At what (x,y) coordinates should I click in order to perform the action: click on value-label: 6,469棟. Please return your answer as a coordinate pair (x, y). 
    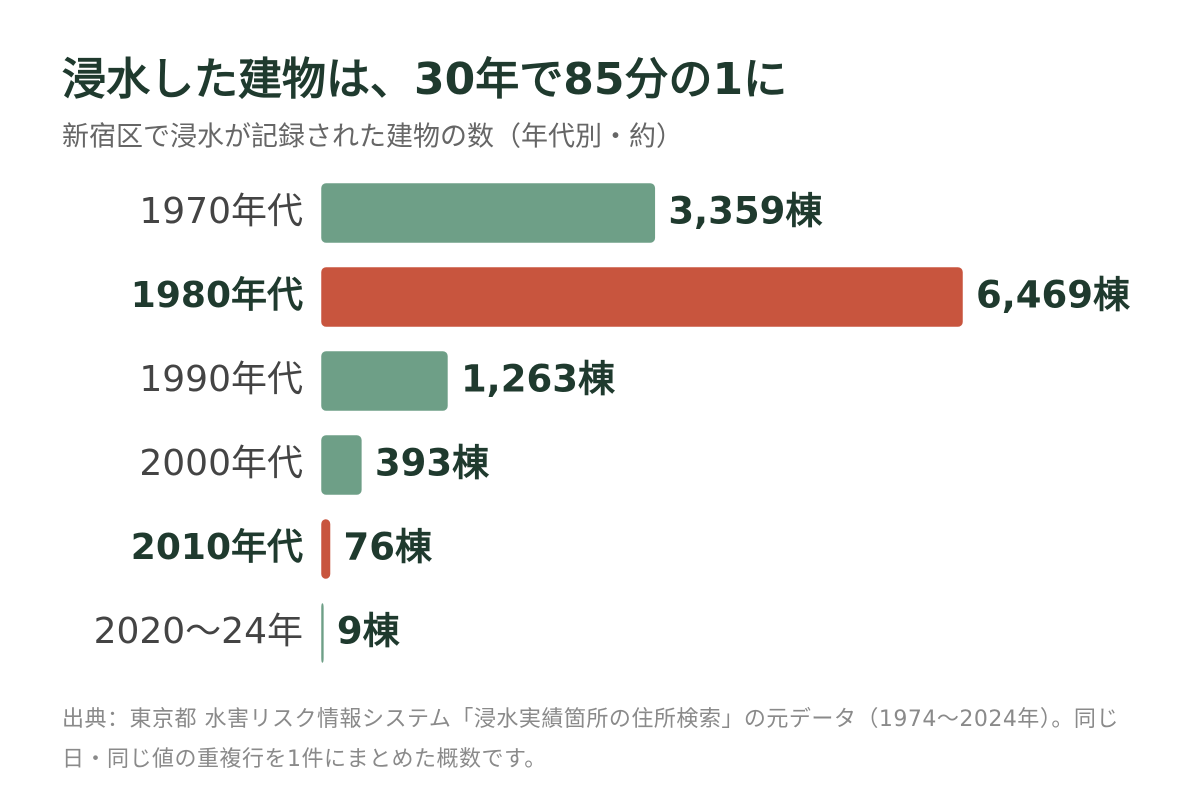
    Looking at the image, I should click on (1053, 295).